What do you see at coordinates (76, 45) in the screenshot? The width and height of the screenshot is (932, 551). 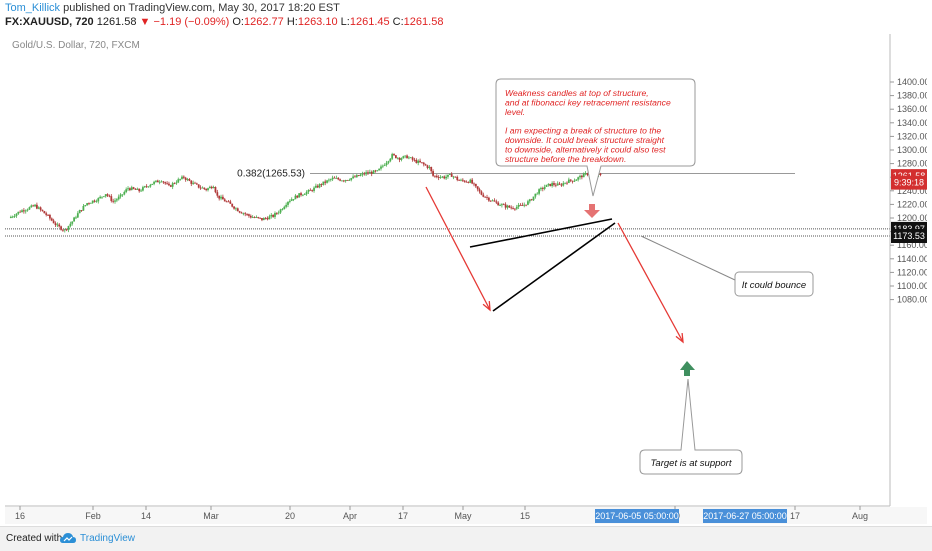 I see `chart-title: Gold/U.S. Dollar, 720, FXCM` at bounding box center [76, 45].